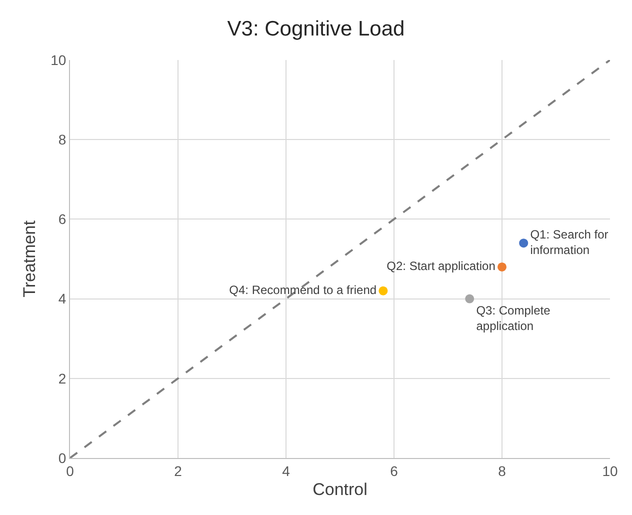  I want to click on y-axis-title: Treatment, so click(30, 259).